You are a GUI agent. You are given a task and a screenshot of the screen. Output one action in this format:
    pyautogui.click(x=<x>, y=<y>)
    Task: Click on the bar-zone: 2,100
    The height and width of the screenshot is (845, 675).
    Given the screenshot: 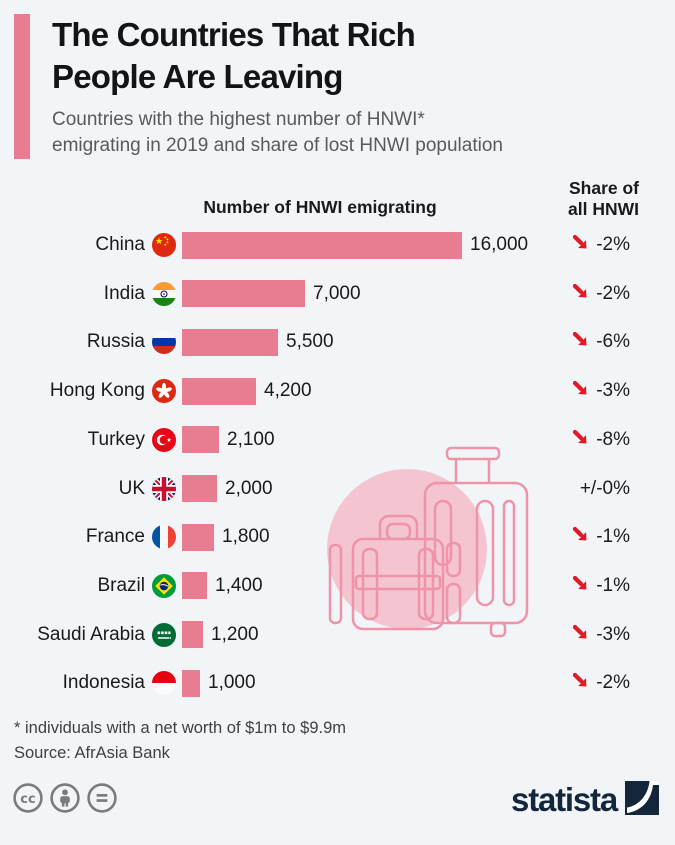 What is the action you would take?
    pyautogui.click(x=378, y=440)
    